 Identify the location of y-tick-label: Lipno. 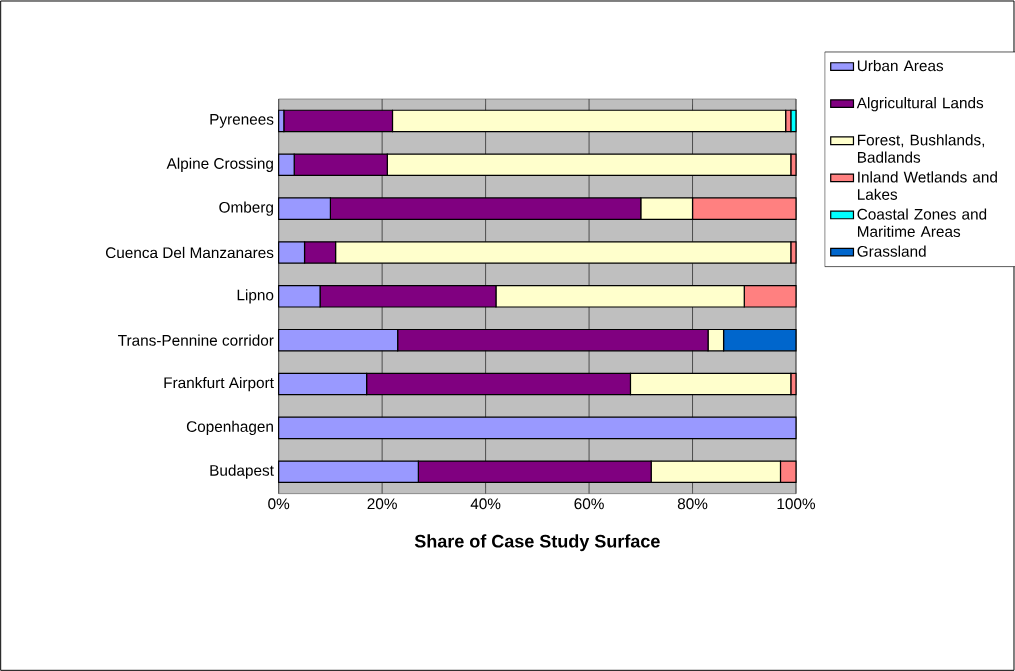
(255, 296).